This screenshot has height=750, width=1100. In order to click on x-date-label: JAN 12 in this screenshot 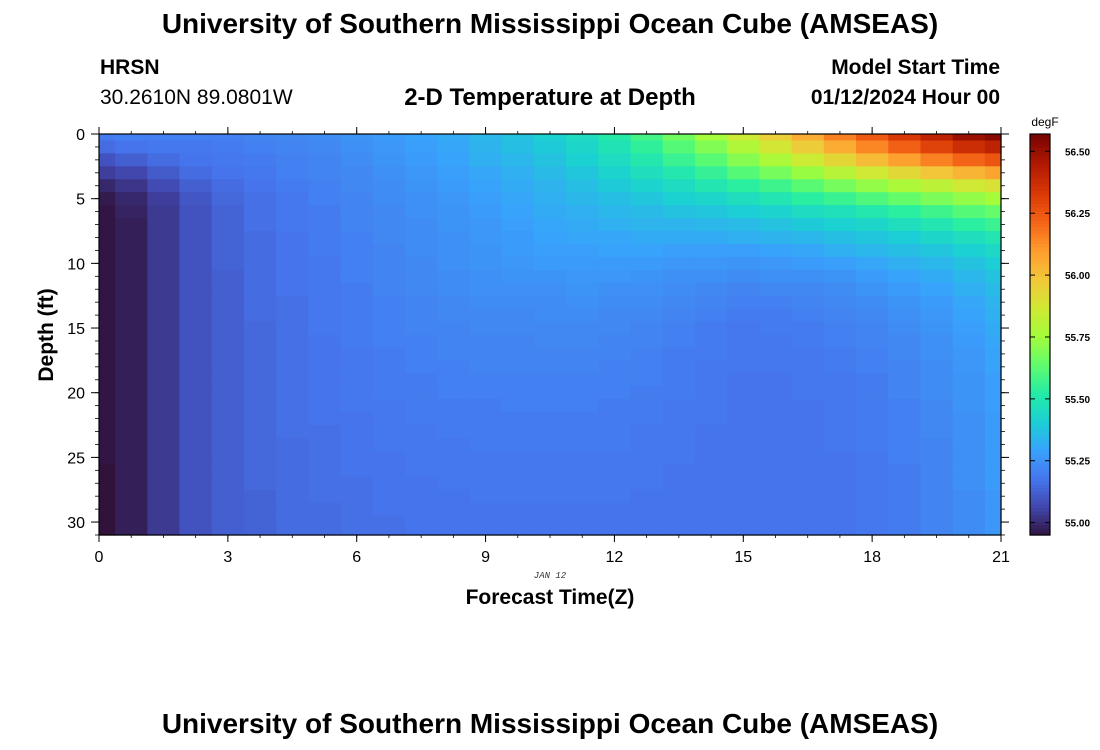, I will do `click(550, 576)`.